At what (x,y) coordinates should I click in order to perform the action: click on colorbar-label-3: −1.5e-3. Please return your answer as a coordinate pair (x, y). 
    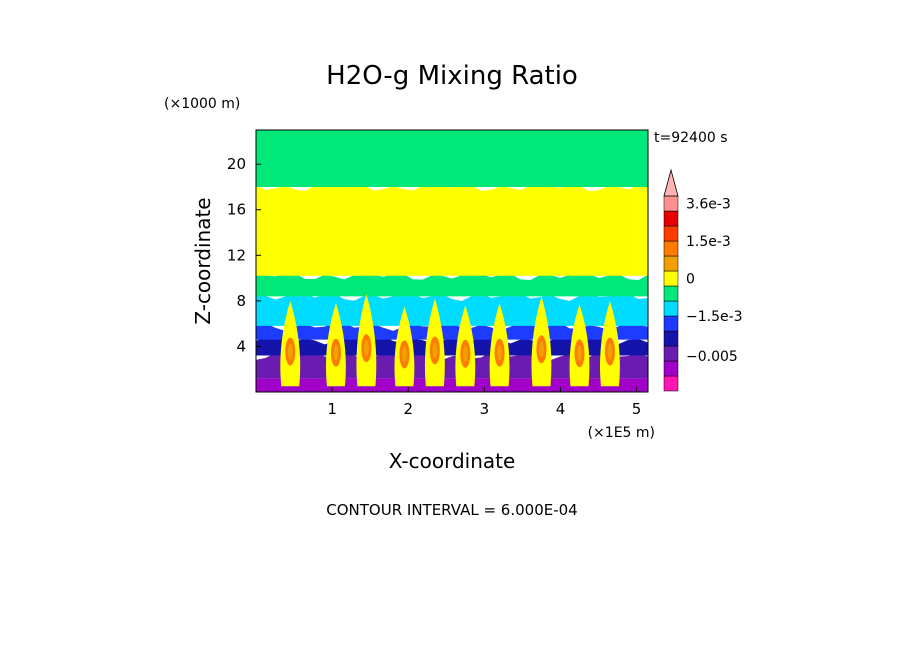
    Looking at the image, I should click on (714, 317).